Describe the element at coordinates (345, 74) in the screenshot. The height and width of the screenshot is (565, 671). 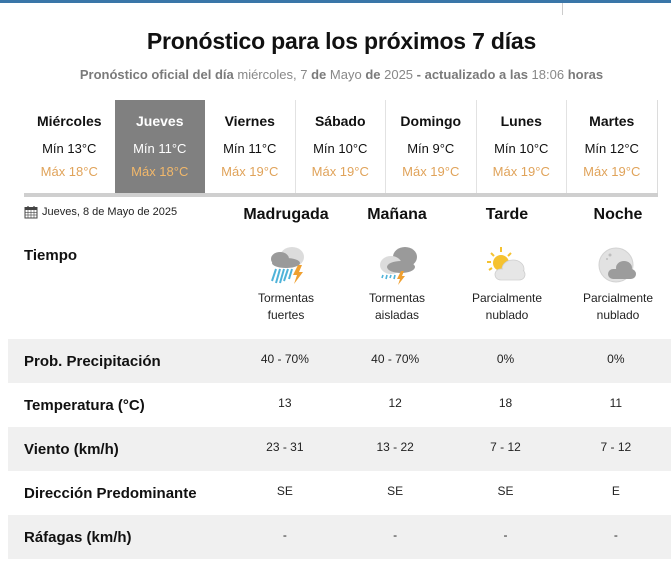
I see `subtitle-month: Mayo` at that location.